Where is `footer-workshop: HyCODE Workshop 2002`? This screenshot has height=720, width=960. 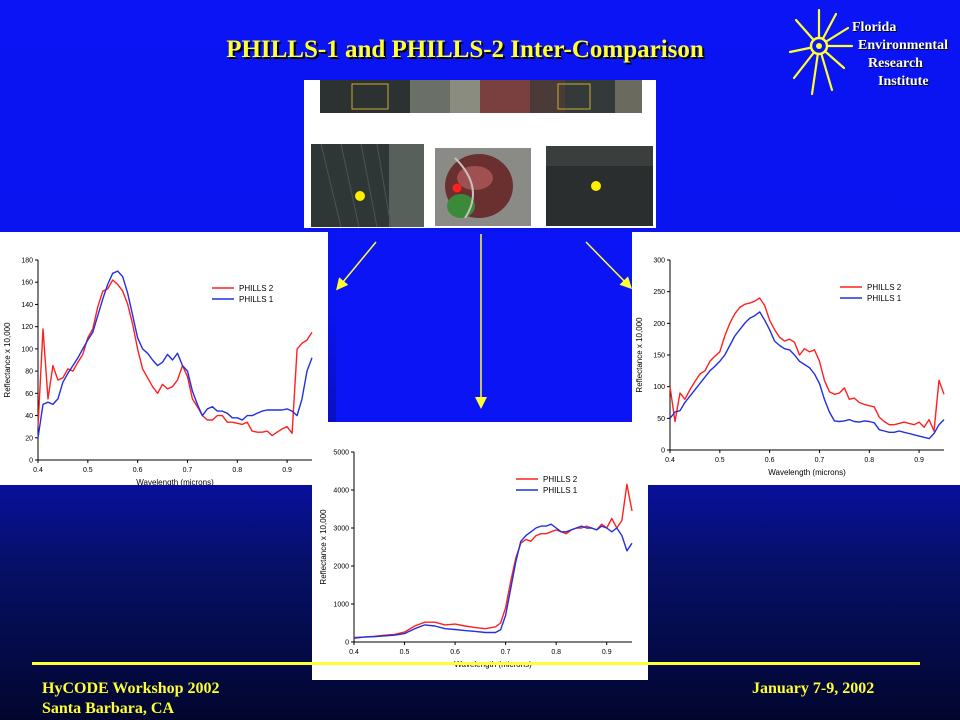 footer-workshop: HyCODE Workshop 2002 is located at coordinates (131, 688).